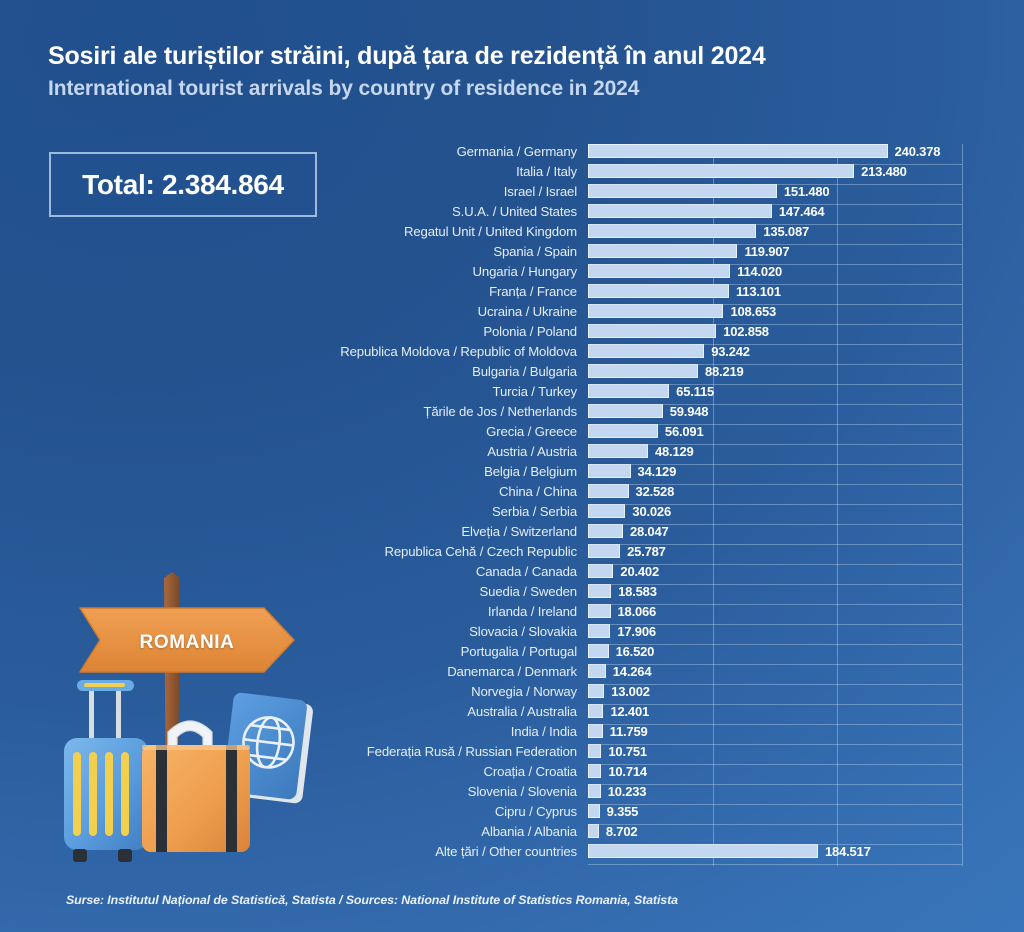  I want to click on chart-row: Cipru / Cyprus 9.355, so click(512, 811).